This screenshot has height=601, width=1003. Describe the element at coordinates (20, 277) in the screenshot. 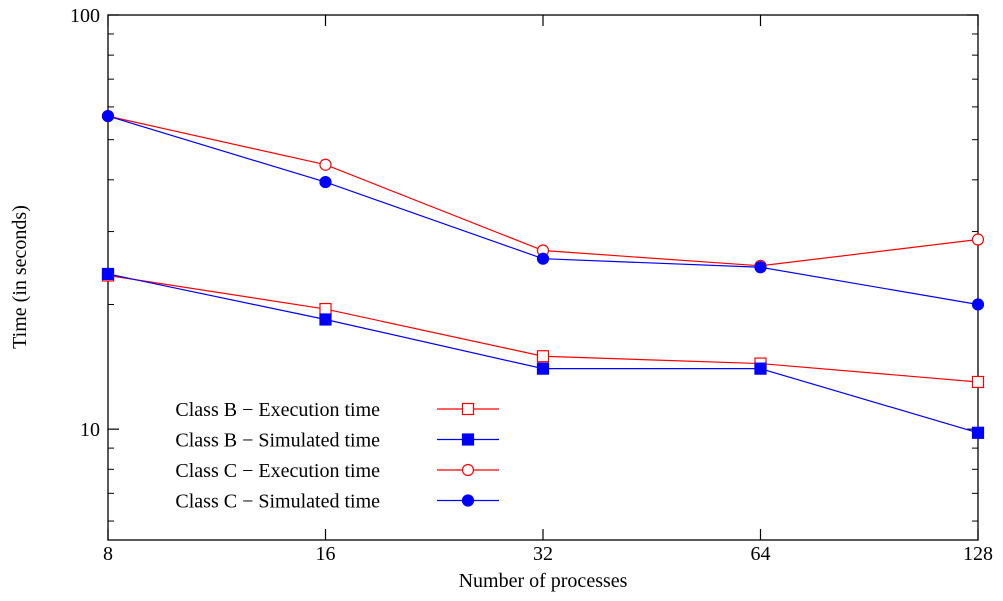

I see `y-axis-label: Time (in seconds)` at that location.